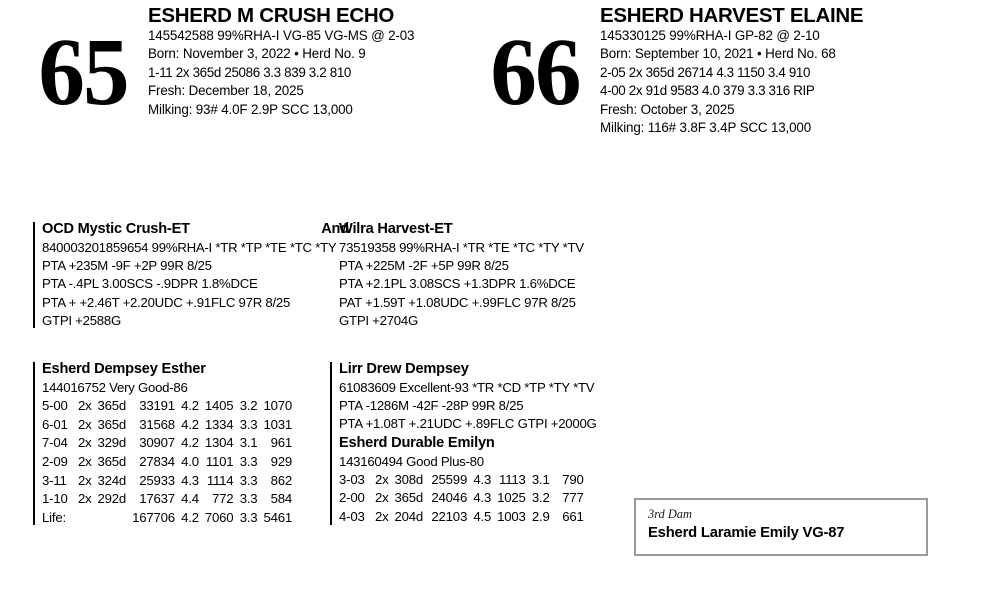 The image size is (984, 604). Describe the element at coordinates (281, 499) in the screenshot. I see `cell-protein: 584` at that location.